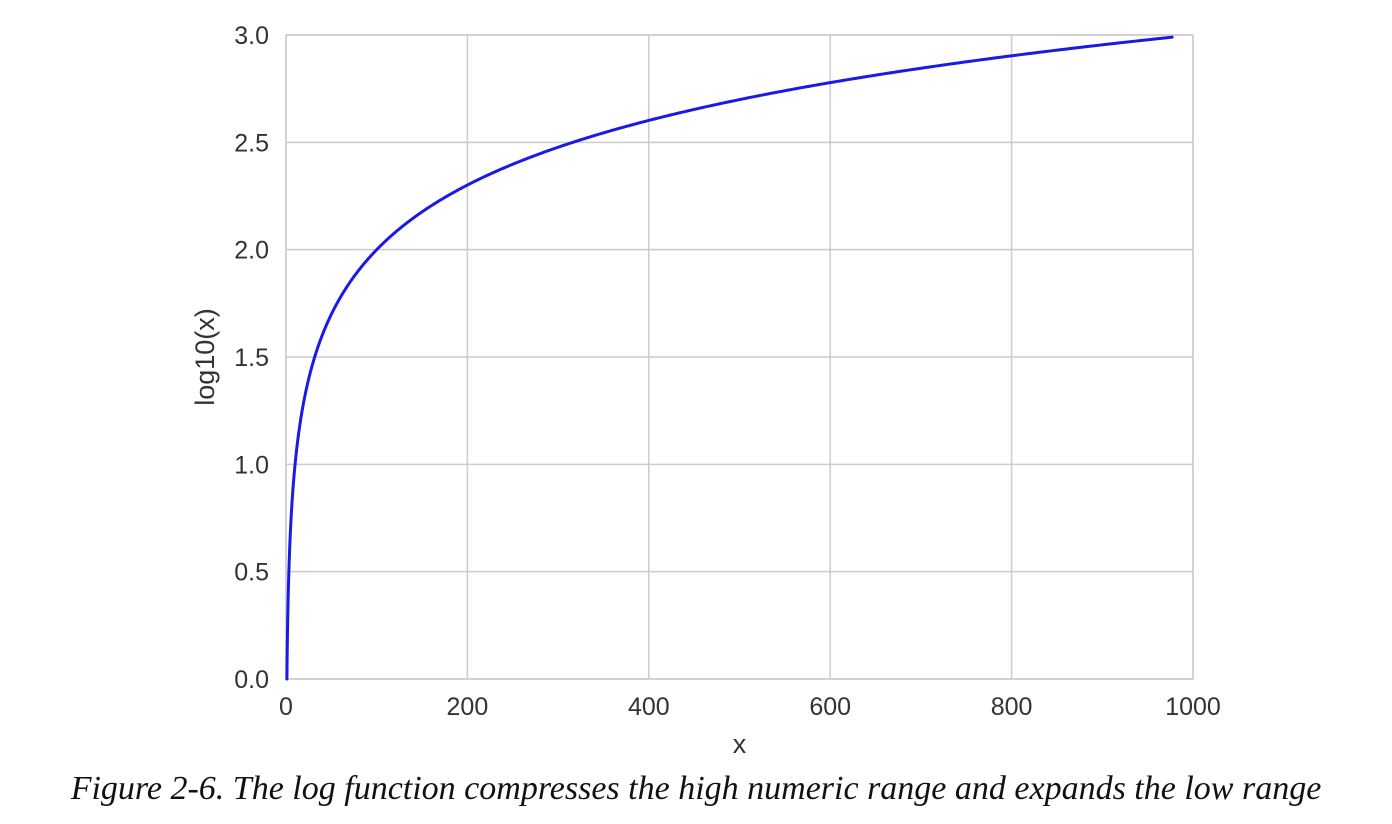 This screenshot has height=824, width=1392. What do you see at coordinates (830, 707) in the screenshot?
I see `x-tick-label: 600` at bounding box center [830, 707].